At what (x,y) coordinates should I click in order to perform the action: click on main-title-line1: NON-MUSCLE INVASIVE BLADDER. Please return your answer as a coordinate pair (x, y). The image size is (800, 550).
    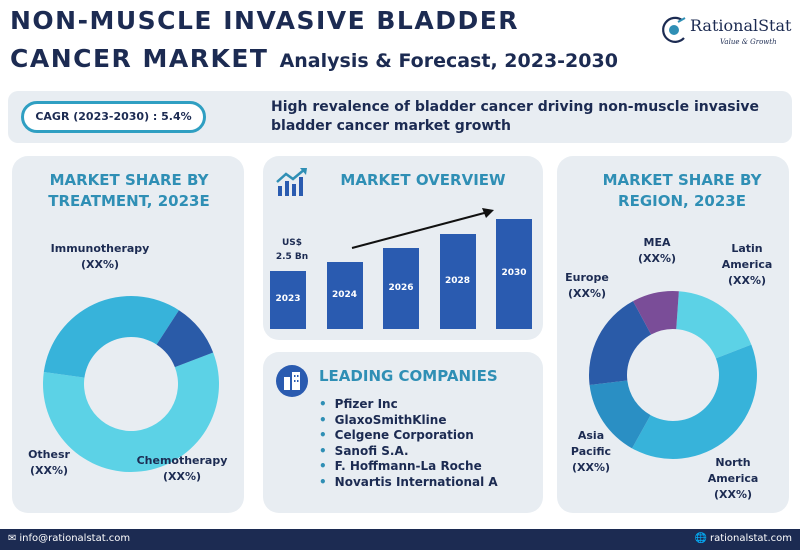
    Looking at the image, I should click on (265, 20).